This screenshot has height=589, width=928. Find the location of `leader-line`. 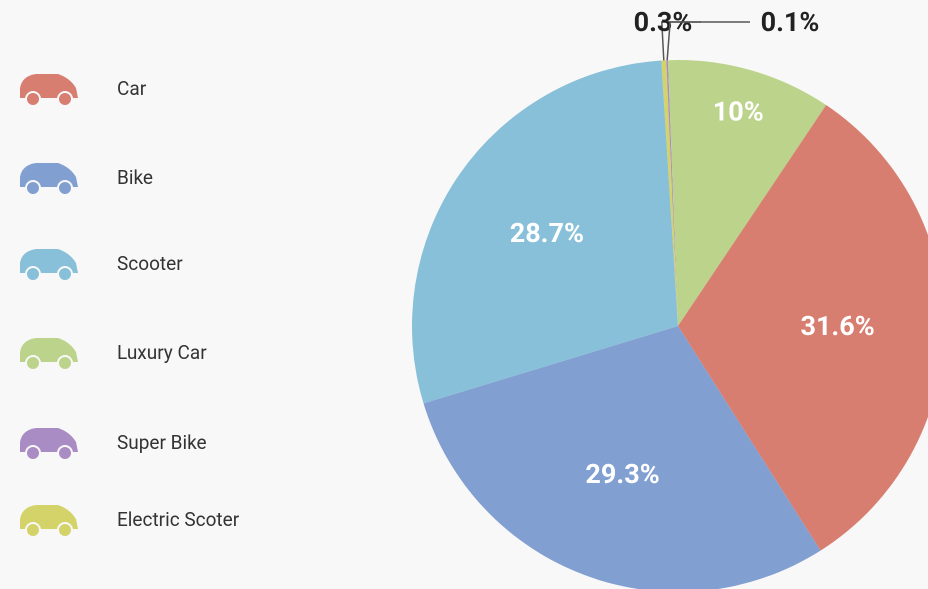

leader-line is located at coordinates (708, 41).